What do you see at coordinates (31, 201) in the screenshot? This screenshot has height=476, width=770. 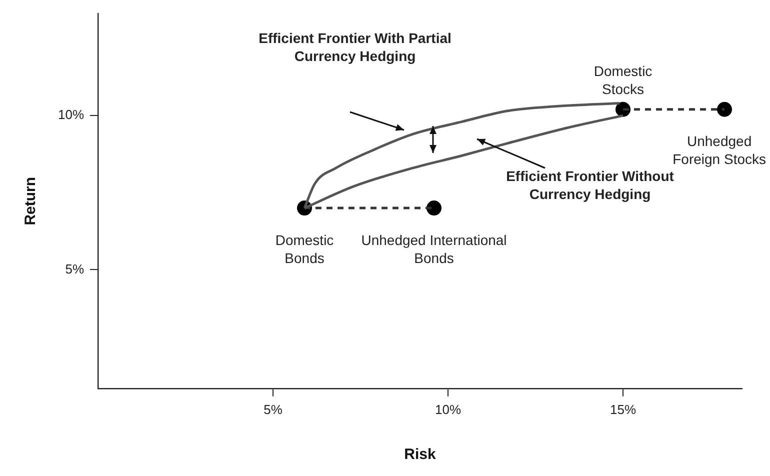 I see `y-axis-title: Return` at bounding box center [31, 201].